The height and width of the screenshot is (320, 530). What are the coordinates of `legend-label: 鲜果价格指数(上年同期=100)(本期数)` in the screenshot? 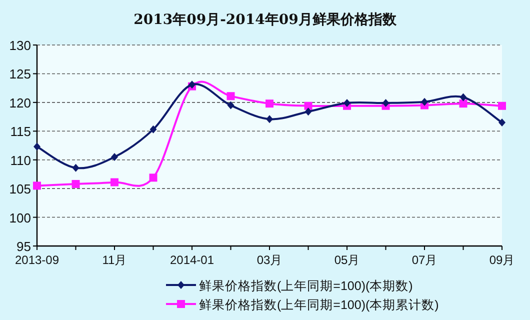 It's located at (306, 286).